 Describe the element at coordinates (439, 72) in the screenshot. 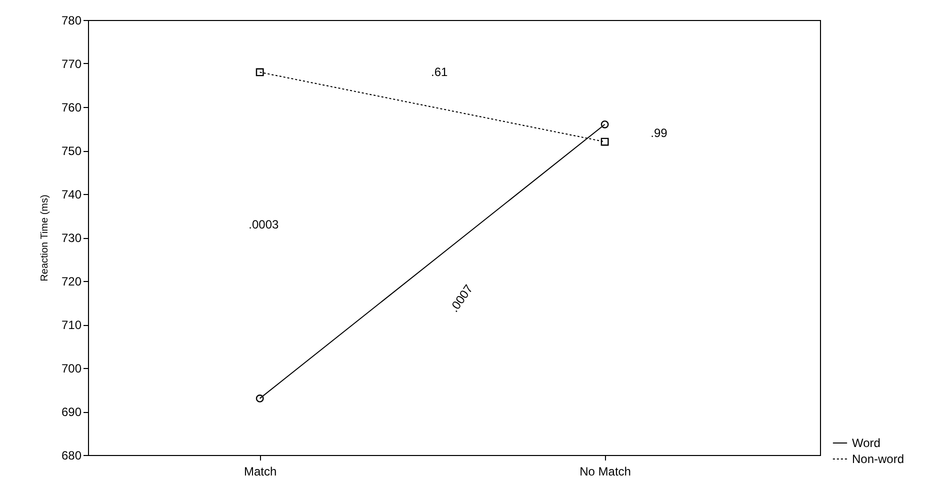

I see `annotation: .61` at that location.